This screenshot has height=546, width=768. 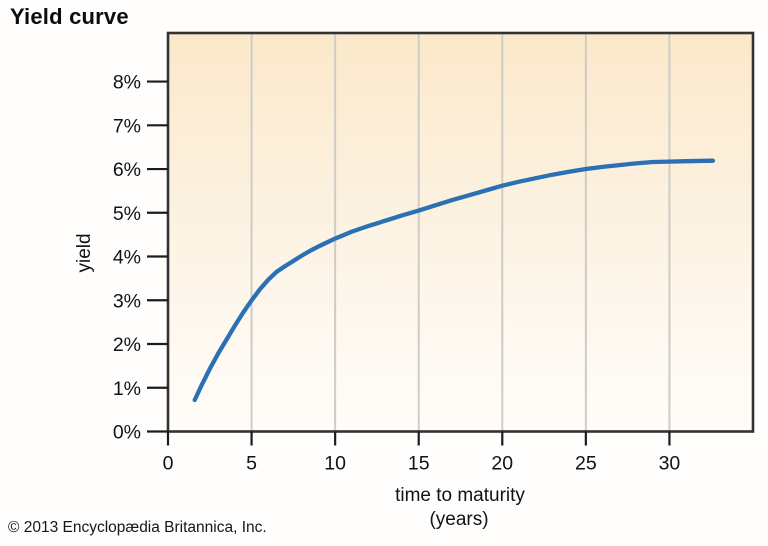 What do you see at coordinates (419, 464) in the screenshot?
I see `x-tick-label-15: 15` at bounding box center [419, 464].